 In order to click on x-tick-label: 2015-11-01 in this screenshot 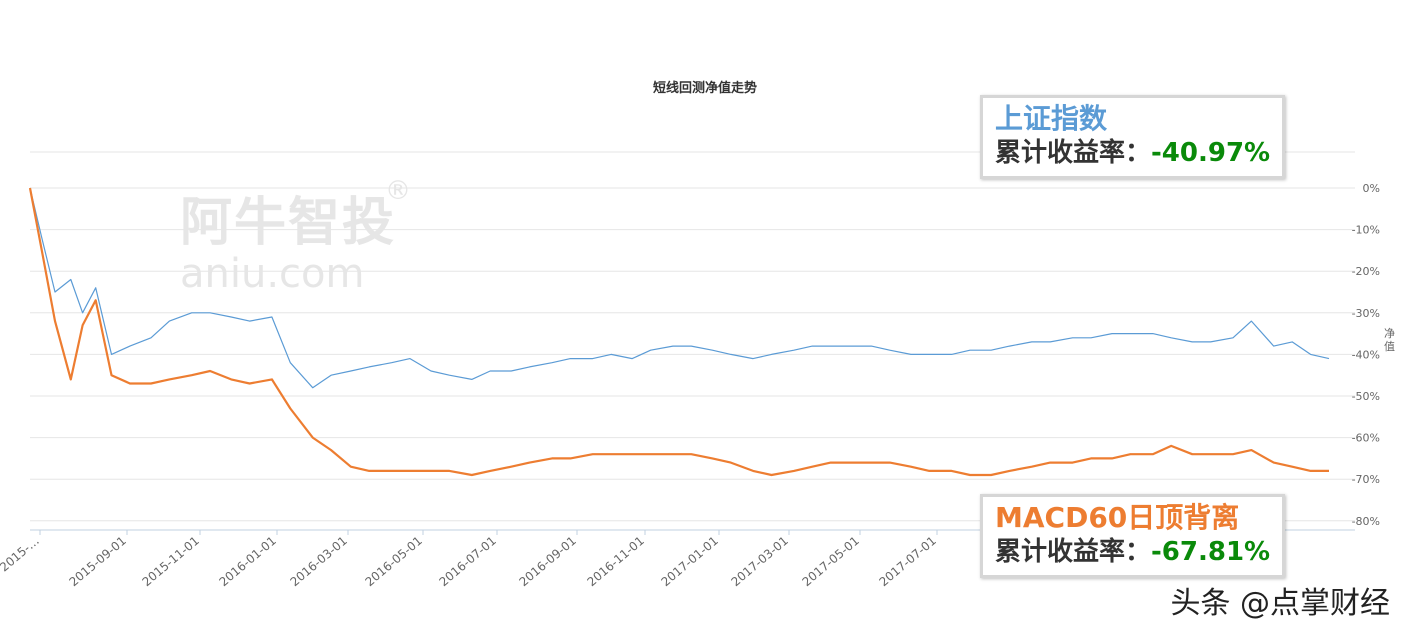, I will do `click(170, 562)`.